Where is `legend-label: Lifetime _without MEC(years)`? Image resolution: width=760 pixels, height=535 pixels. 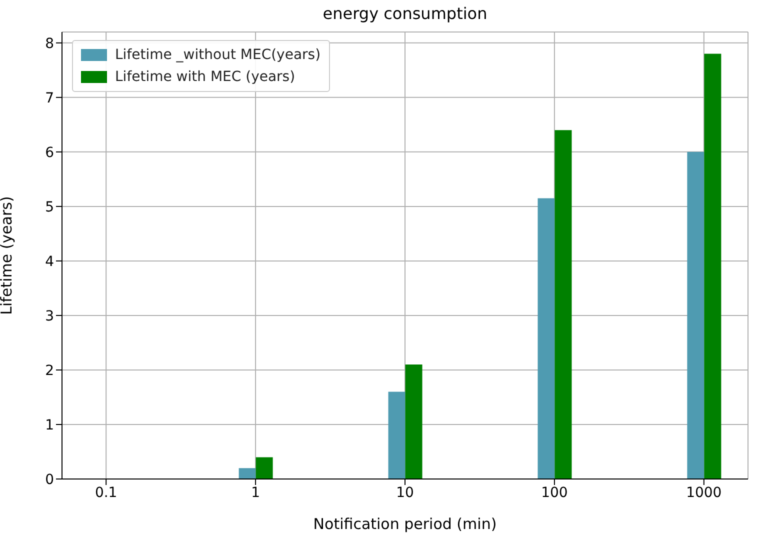 legend-label: Lifetime _without MEC(years) is located at coordinates (218, 55).